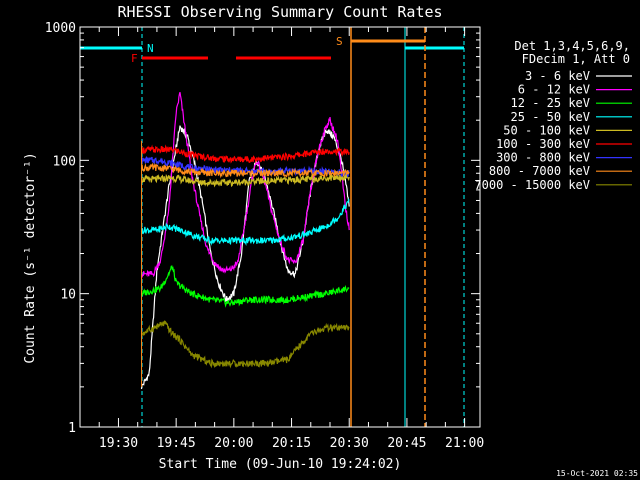 The width and height of the screenshot is (640, 480). I want to click on legend-entry-label: 100 - 300 keV, so click(543, 144).